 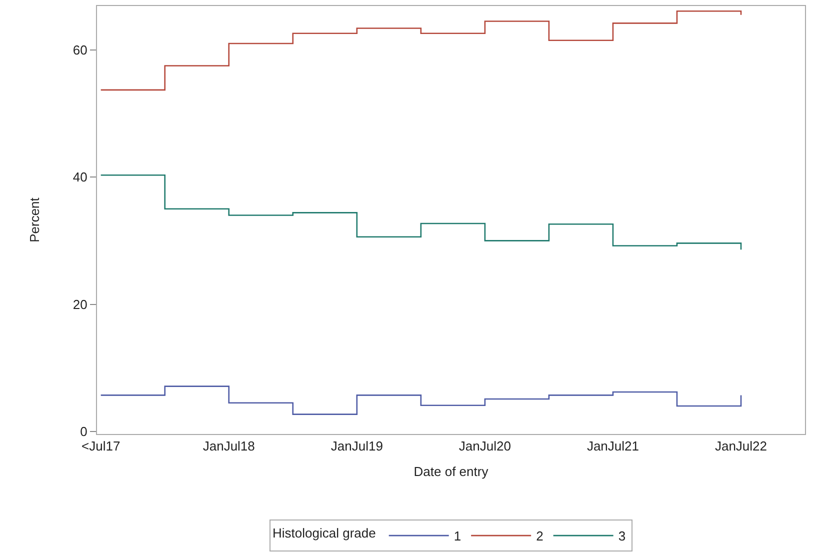 What do you see at coordinates (84, 432) in the screenshot?
I see `y-tick-label: 0` at bounding box center [84, 432].